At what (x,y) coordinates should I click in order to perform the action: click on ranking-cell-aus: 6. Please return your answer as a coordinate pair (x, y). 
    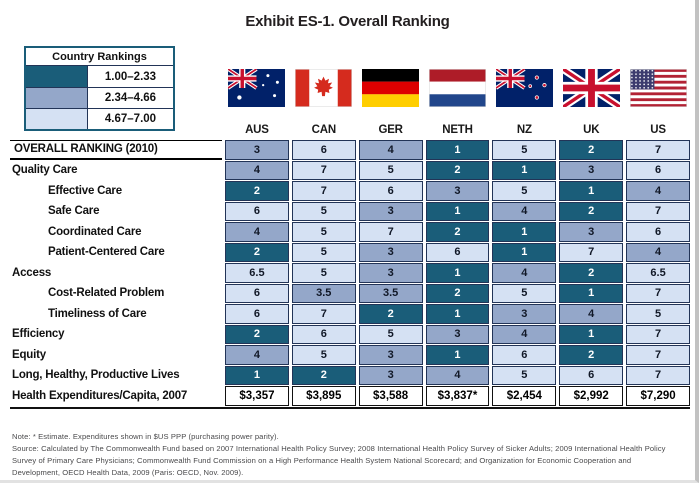
    Looking at the image, I should click on (257, 211).